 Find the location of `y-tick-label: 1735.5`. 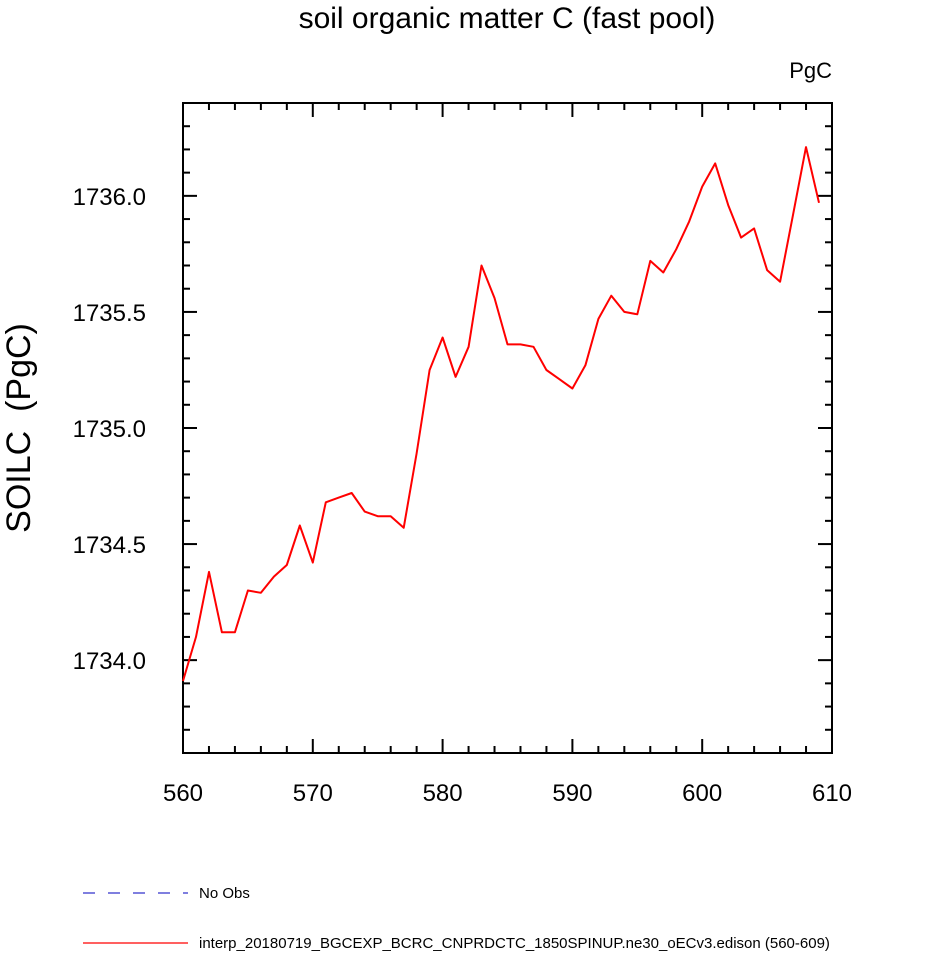

y-tick-label: 1735.5 is located at coordinates (109, 313).